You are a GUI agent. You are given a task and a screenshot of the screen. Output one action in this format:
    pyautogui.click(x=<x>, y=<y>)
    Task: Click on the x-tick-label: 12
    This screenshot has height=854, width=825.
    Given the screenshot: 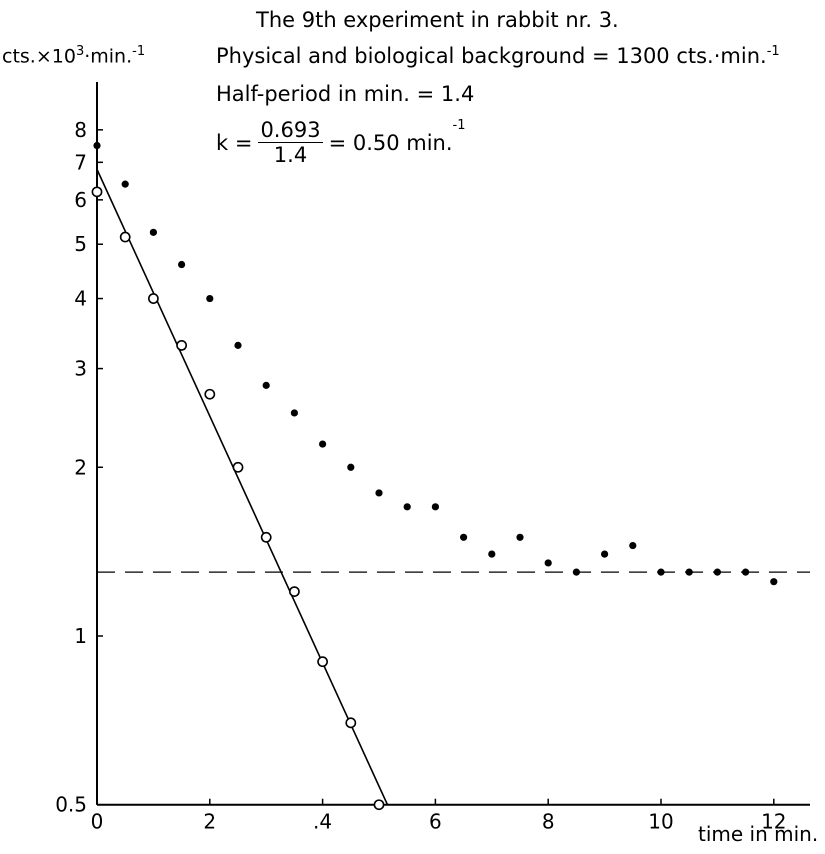 What is the action you would take?
    pyautogui.click(x=773, y=822)
    